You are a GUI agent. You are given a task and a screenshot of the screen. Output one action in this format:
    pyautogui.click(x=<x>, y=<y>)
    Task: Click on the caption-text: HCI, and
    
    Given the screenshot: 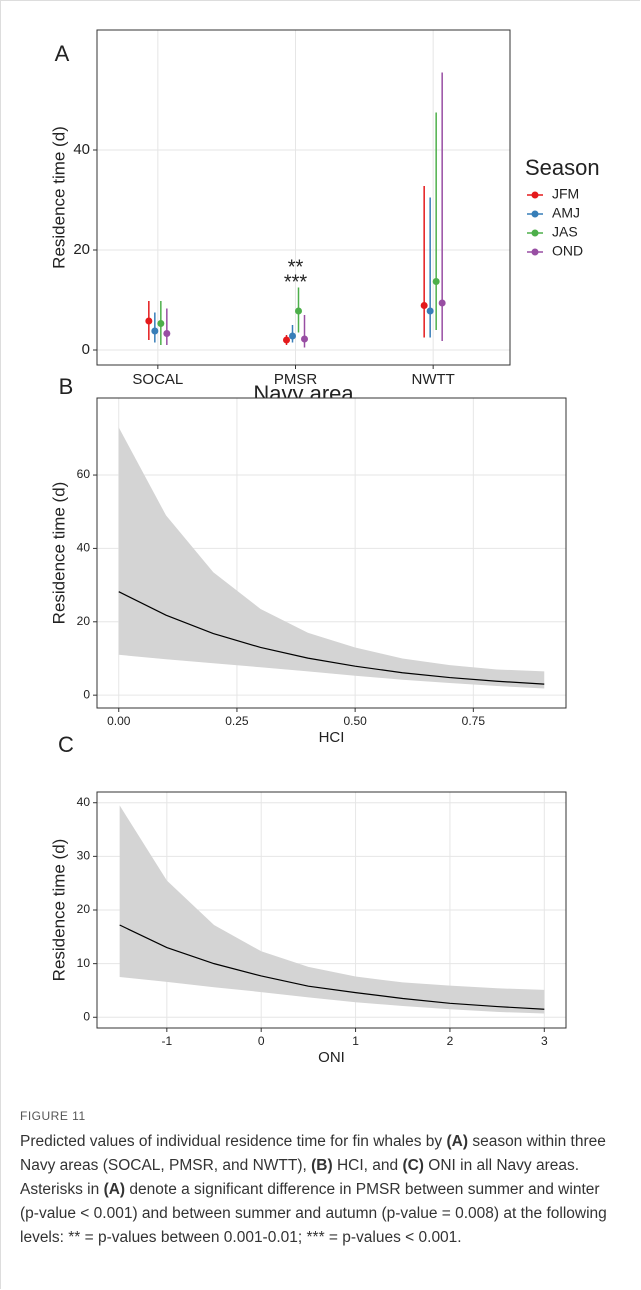 What is the action you would take?
    pyautogui.click(x=367, y=1165)
    